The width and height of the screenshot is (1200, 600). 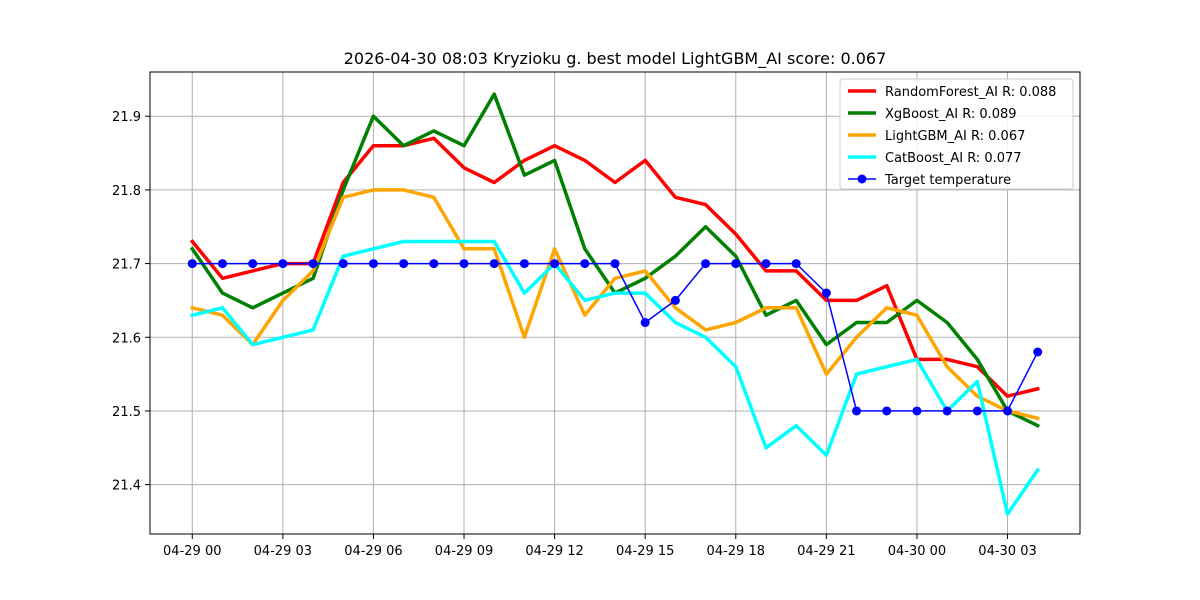 I want to click on x-tick-label: 04-29 18, so click(x=736, y=551).